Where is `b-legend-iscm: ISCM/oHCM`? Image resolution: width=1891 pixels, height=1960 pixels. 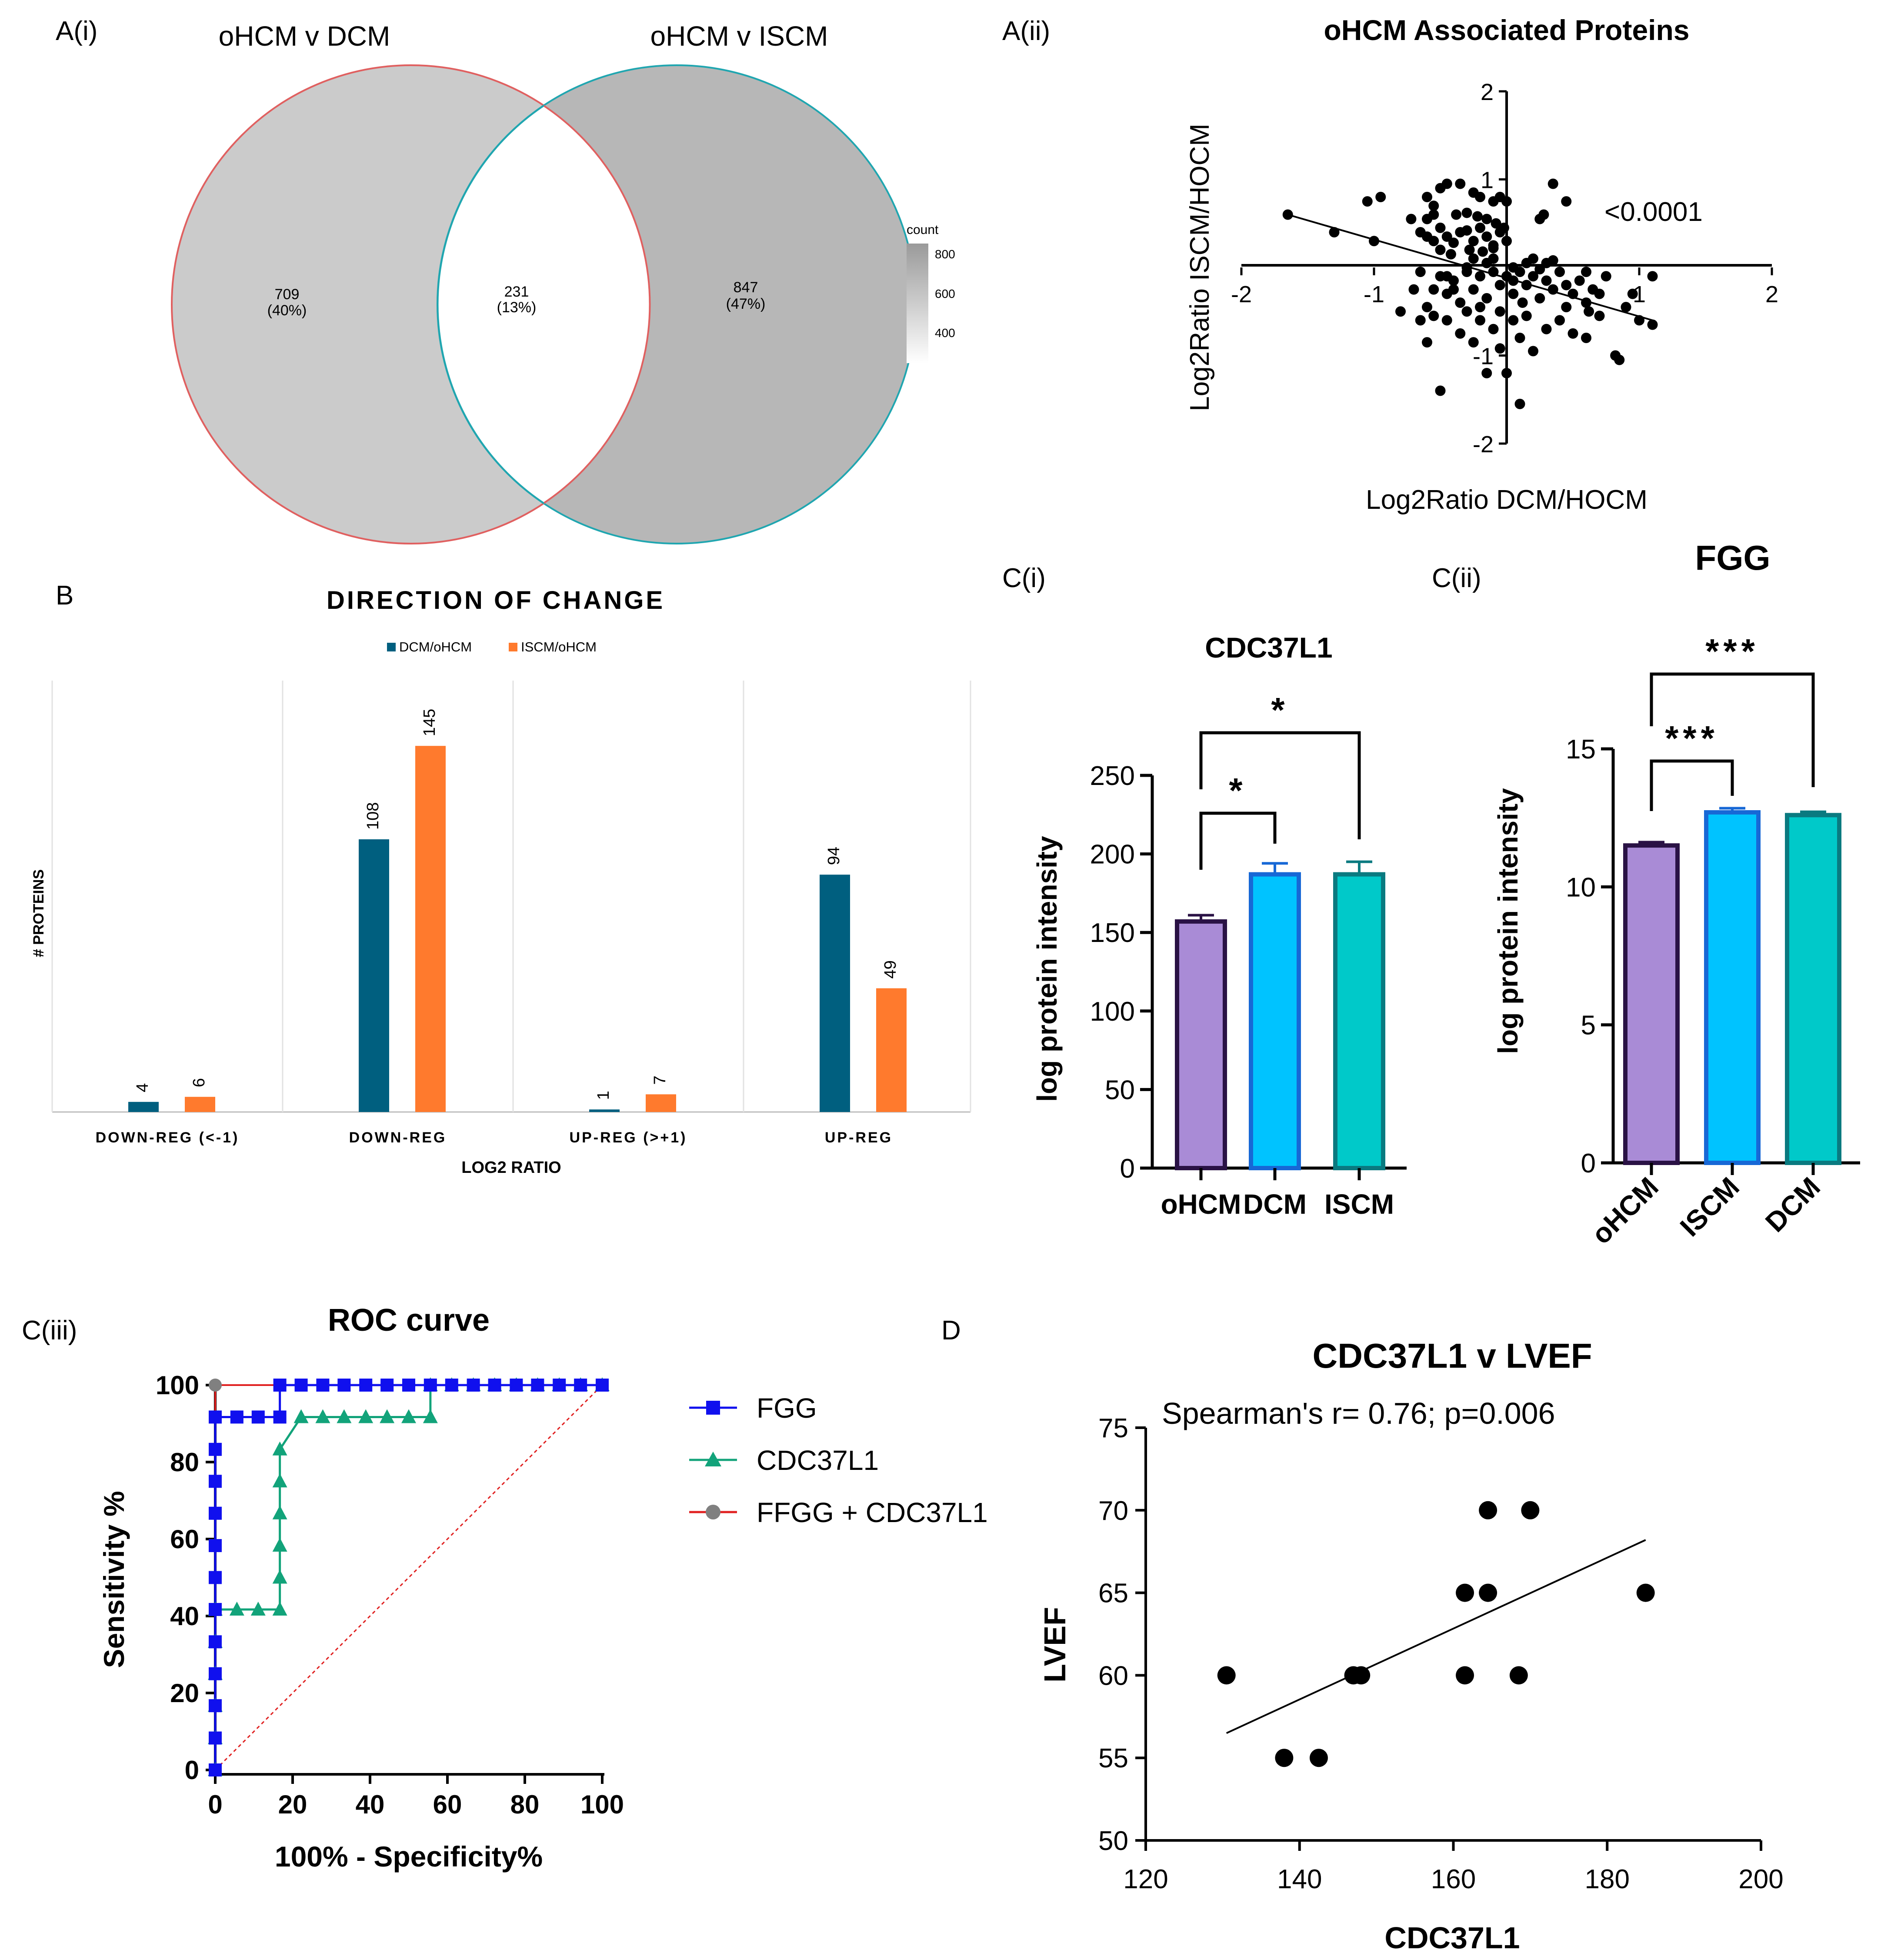 b-legend-iscm: ISCM/oHCM is located at coordinates (559, 646).